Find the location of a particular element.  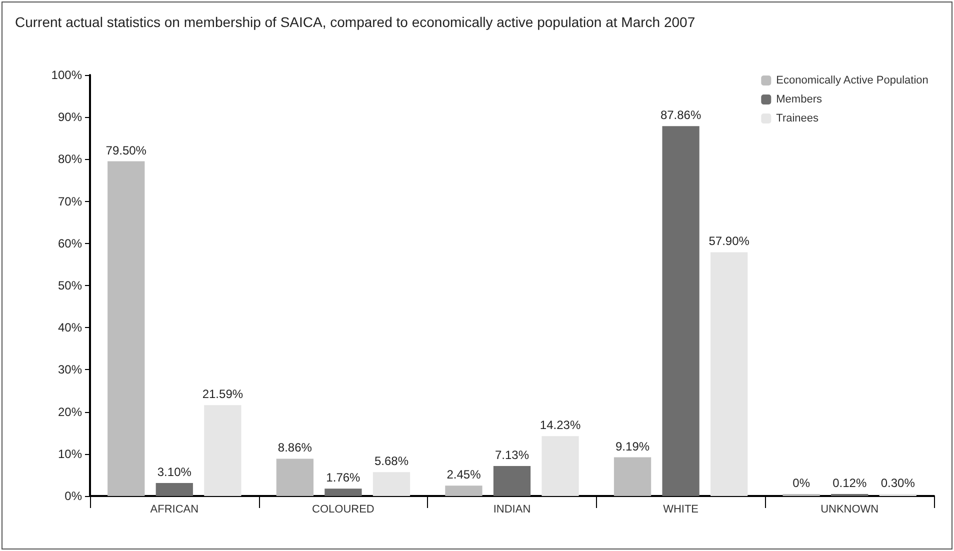

legend-label: Members is located at coordinates (799, 100).